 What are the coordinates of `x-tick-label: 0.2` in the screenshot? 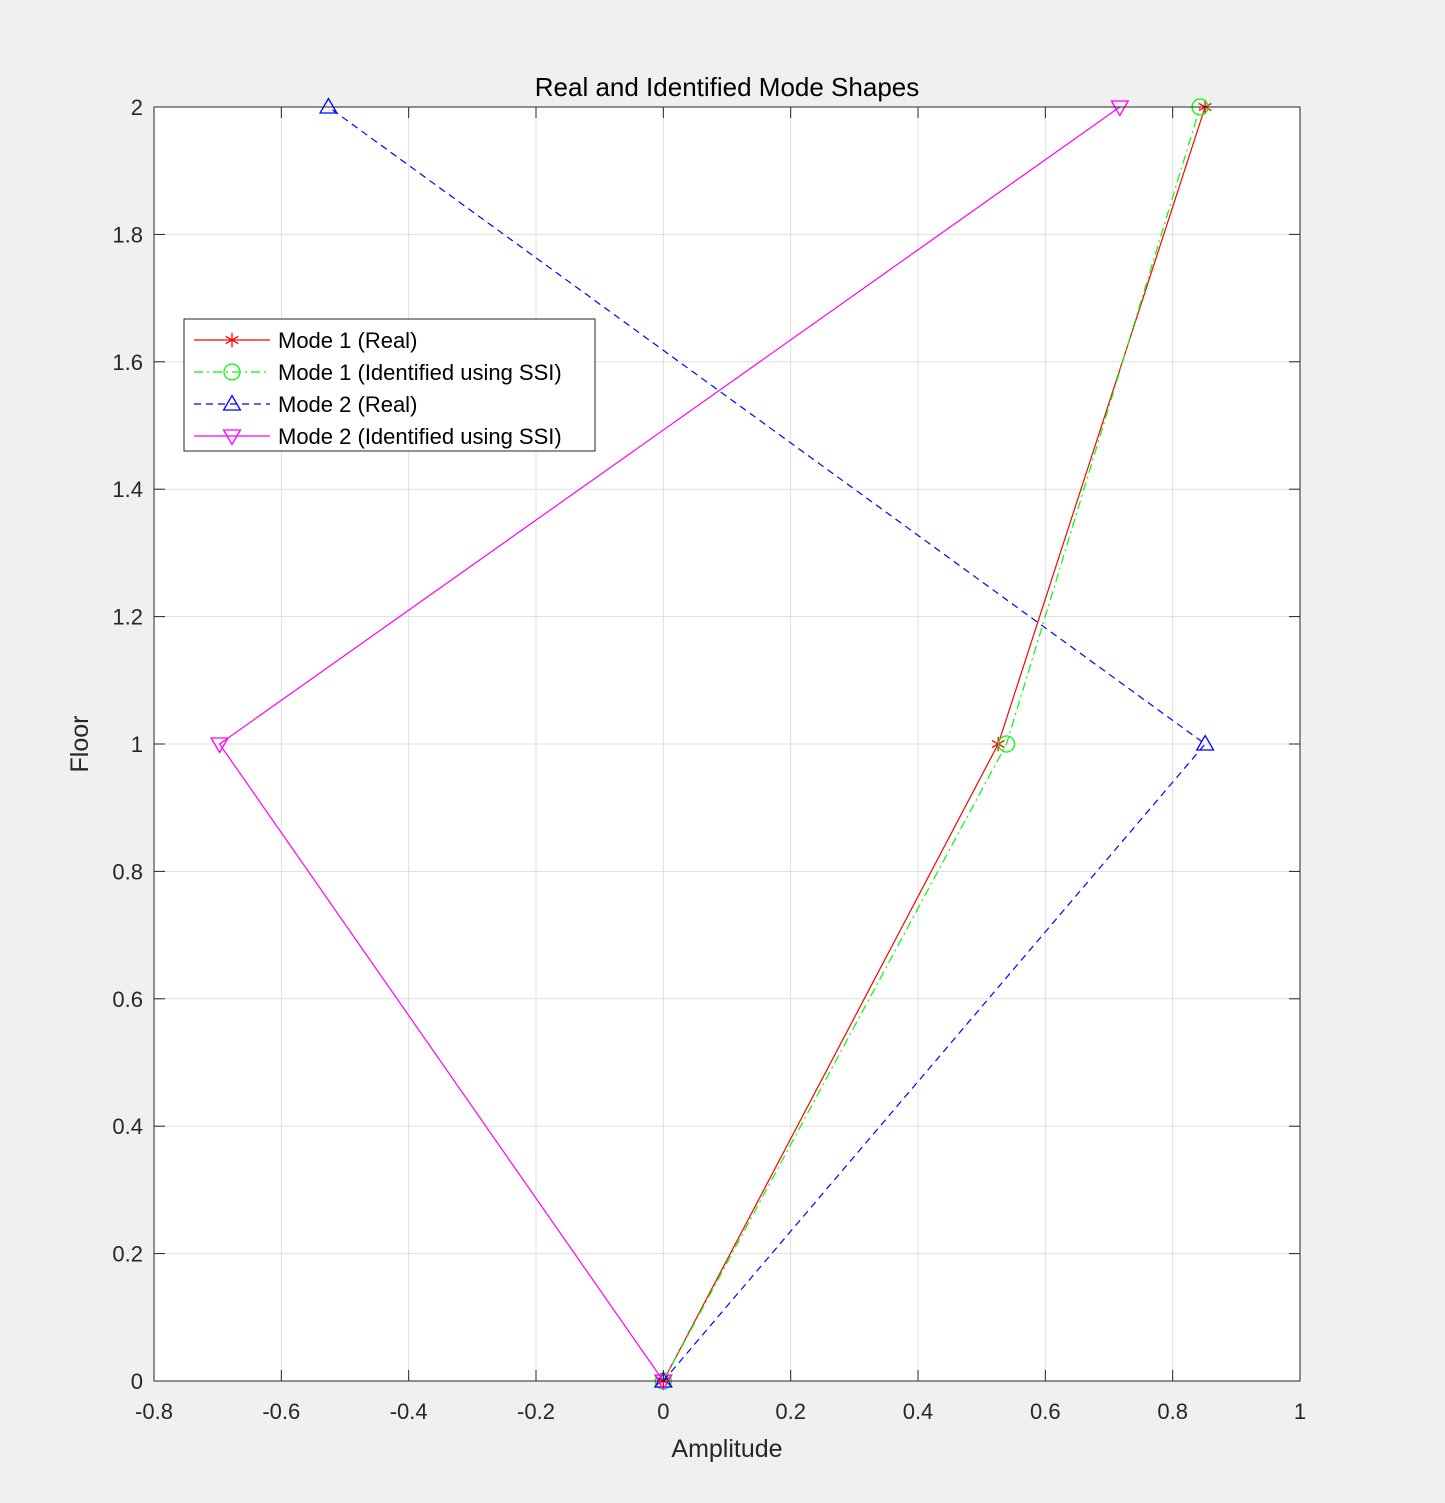 It's located at (790, 1411).